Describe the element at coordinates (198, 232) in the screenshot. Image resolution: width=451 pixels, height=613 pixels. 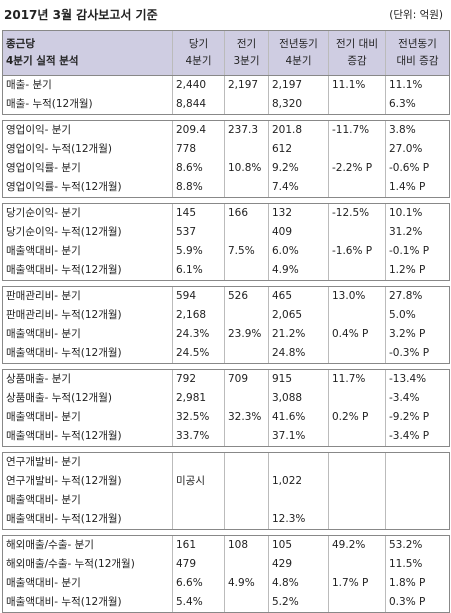
I see `current-quarter-value: 537` at that location.